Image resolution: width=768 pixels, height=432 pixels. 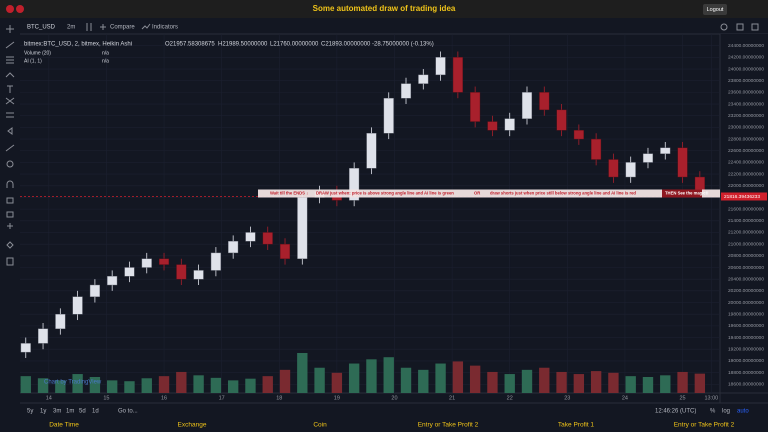 What do you see at coordinates (726, 412) in the screenshot?
I see `log-toggle: log` at bounding box center [726, 412].